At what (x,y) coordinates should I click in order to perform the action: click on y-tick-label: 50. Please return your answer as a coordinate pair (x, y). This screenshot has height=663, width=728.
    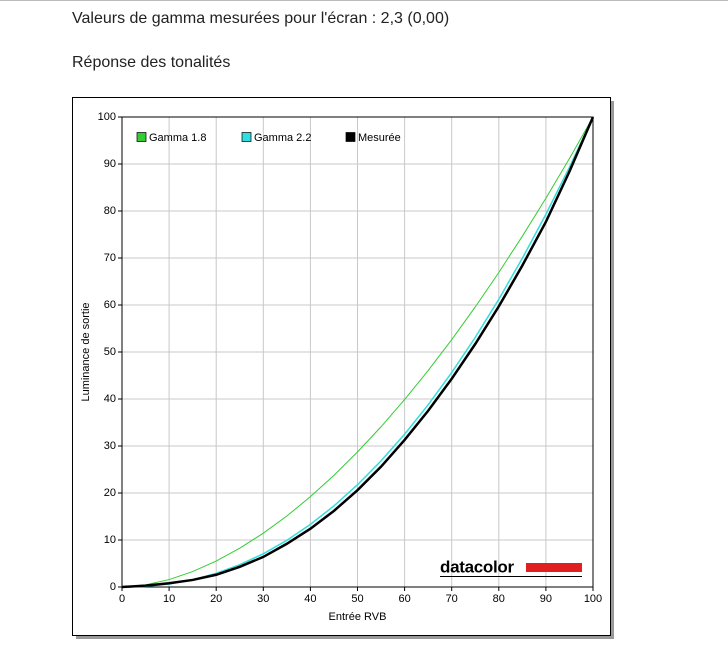
    Looking at the image, I should click on (110, 352).